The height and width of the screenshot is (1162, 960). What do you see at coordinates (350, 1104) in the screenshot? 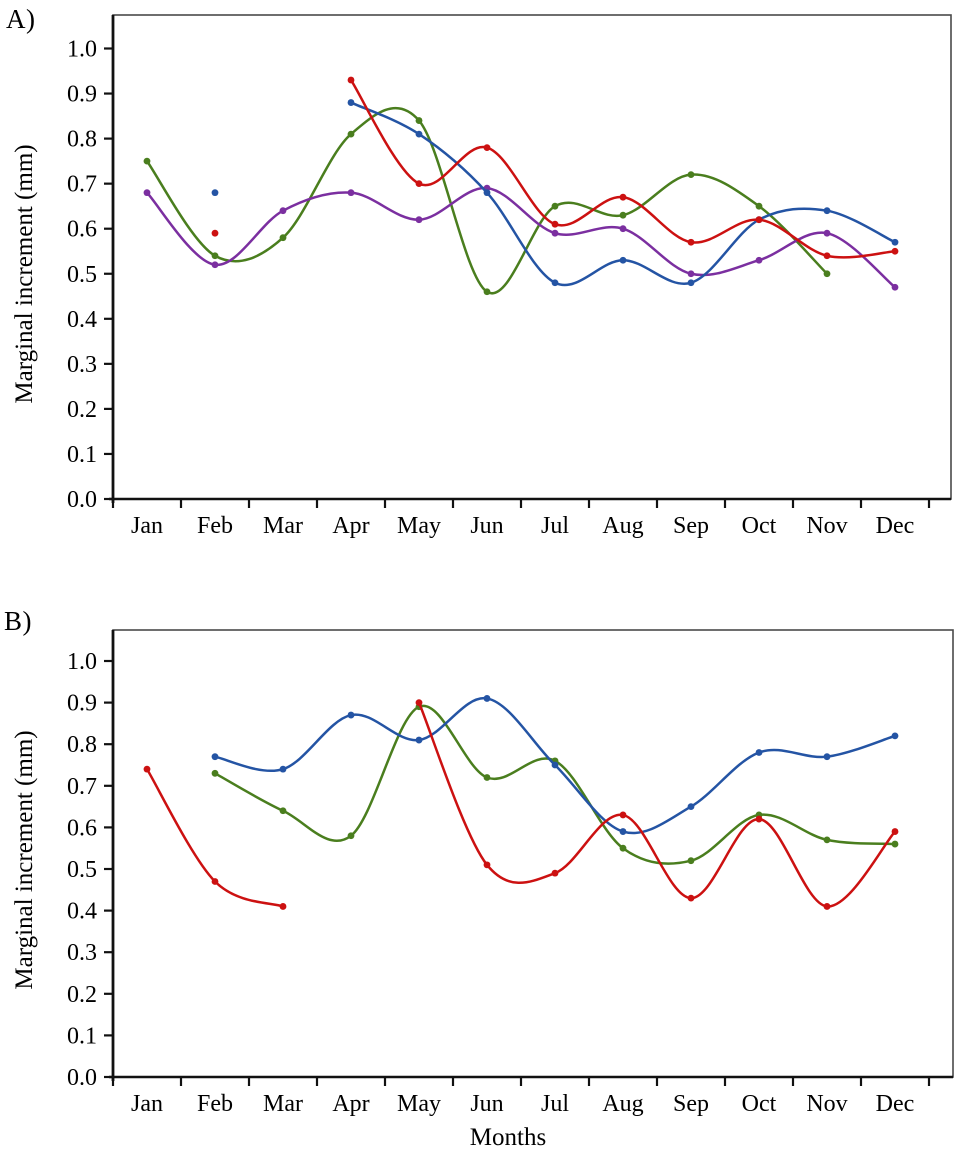
I see `x-tick-label-B: Apr` at bounding box center [350, 1104].